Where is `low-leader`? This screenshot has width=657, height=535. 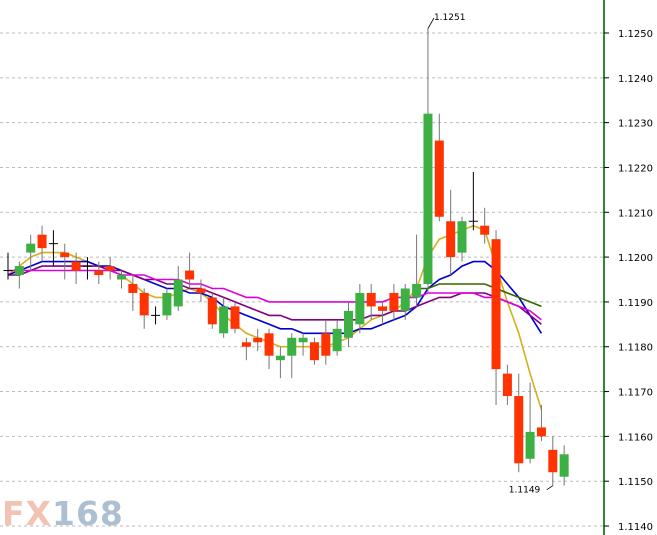
low-leader is located at coordinates (550, 488).